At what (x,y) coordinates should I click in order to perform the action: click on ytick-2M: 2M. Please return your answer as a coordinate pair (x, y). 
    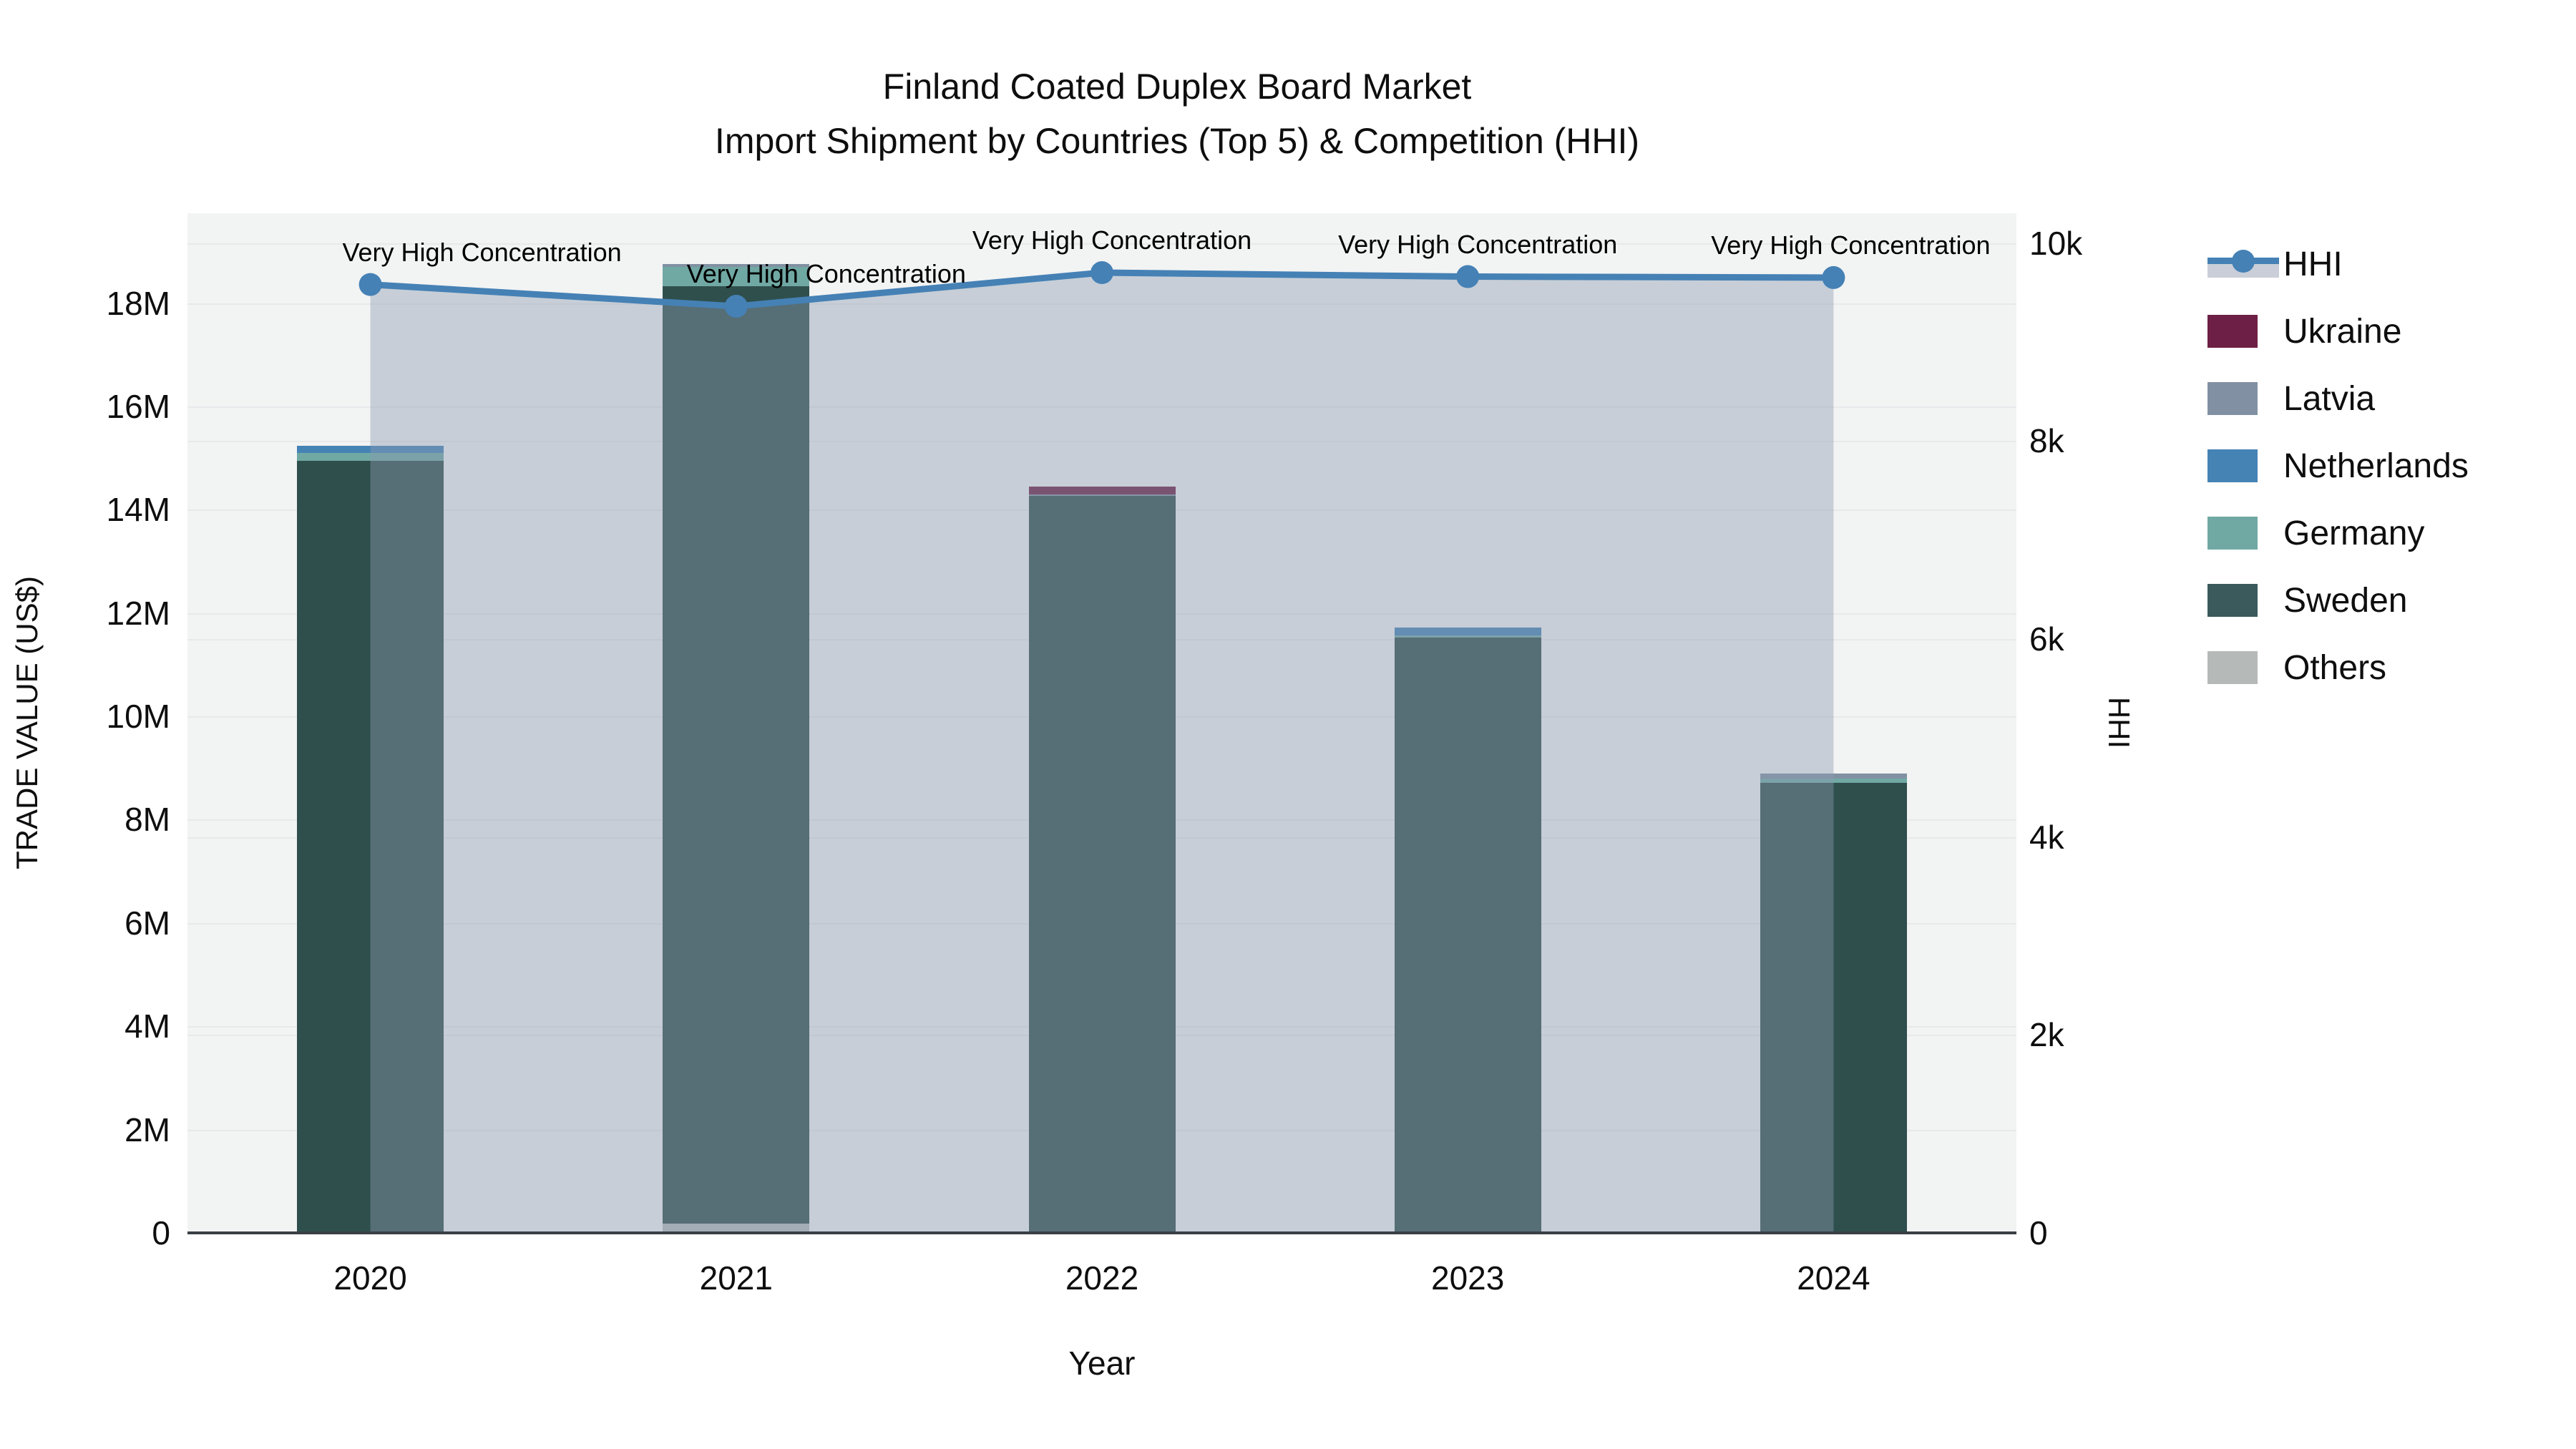
    Looking at the image, I should click on (147, 1129).